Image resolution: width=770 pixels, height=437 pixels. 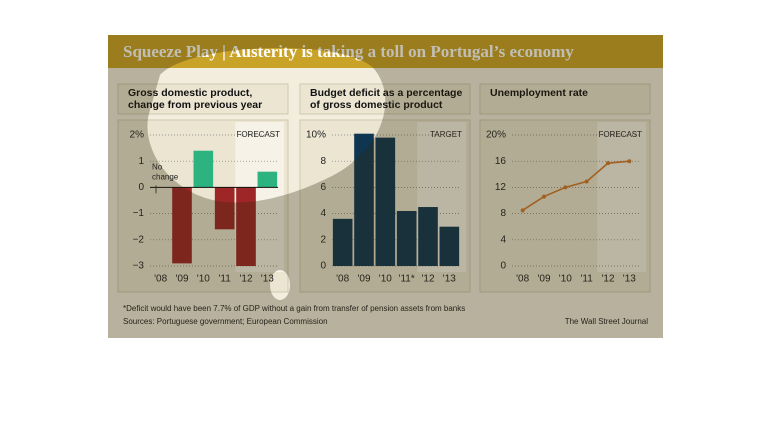 What do you see at coordinates (376, 105) in the screenshot?
I see `chart-title: of gross domestic product` at bounding box center [376, 105].